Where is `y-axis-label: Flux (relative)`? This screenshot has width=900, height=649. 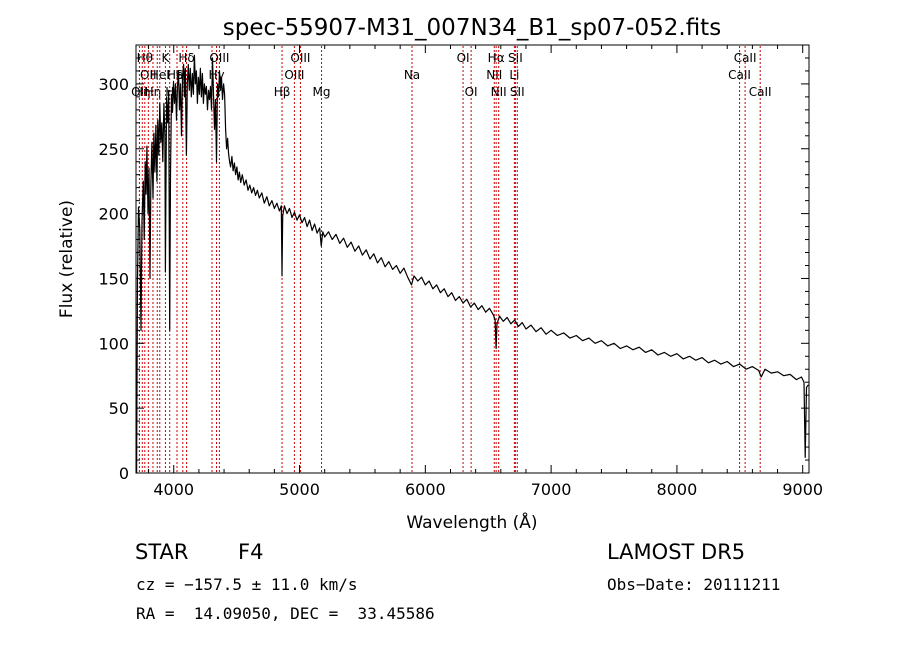 y-axis-label: Flux (relative) is located at coordinates (67, 259).